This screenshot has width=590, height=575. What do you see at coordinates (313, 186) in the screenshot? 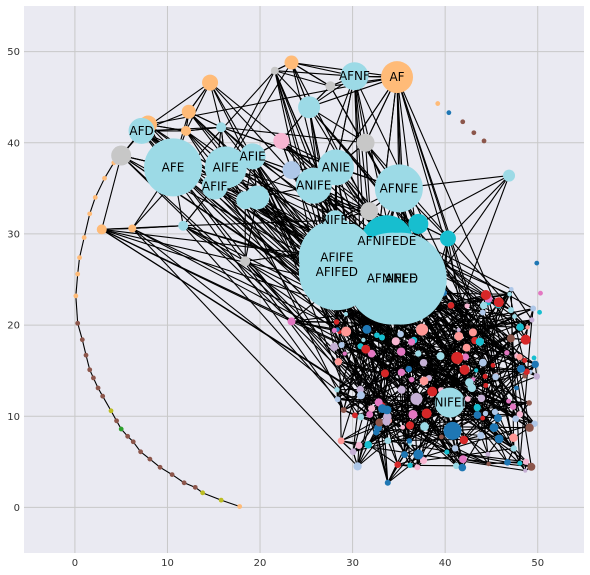
I see `node-label: ANIFE` at bounding box center [313, 186].